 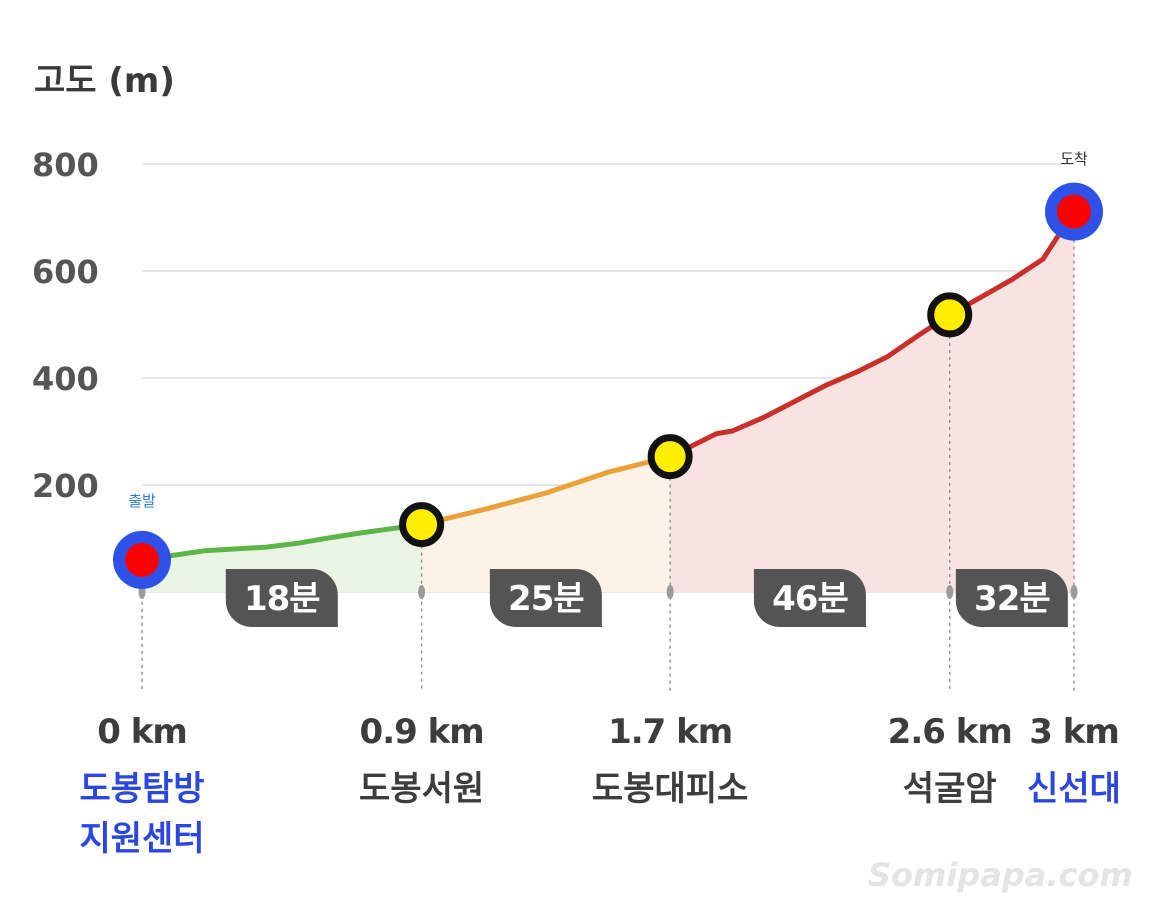 I want to click on y-axis-title: 고도 (m), so click(x=104, y=81).